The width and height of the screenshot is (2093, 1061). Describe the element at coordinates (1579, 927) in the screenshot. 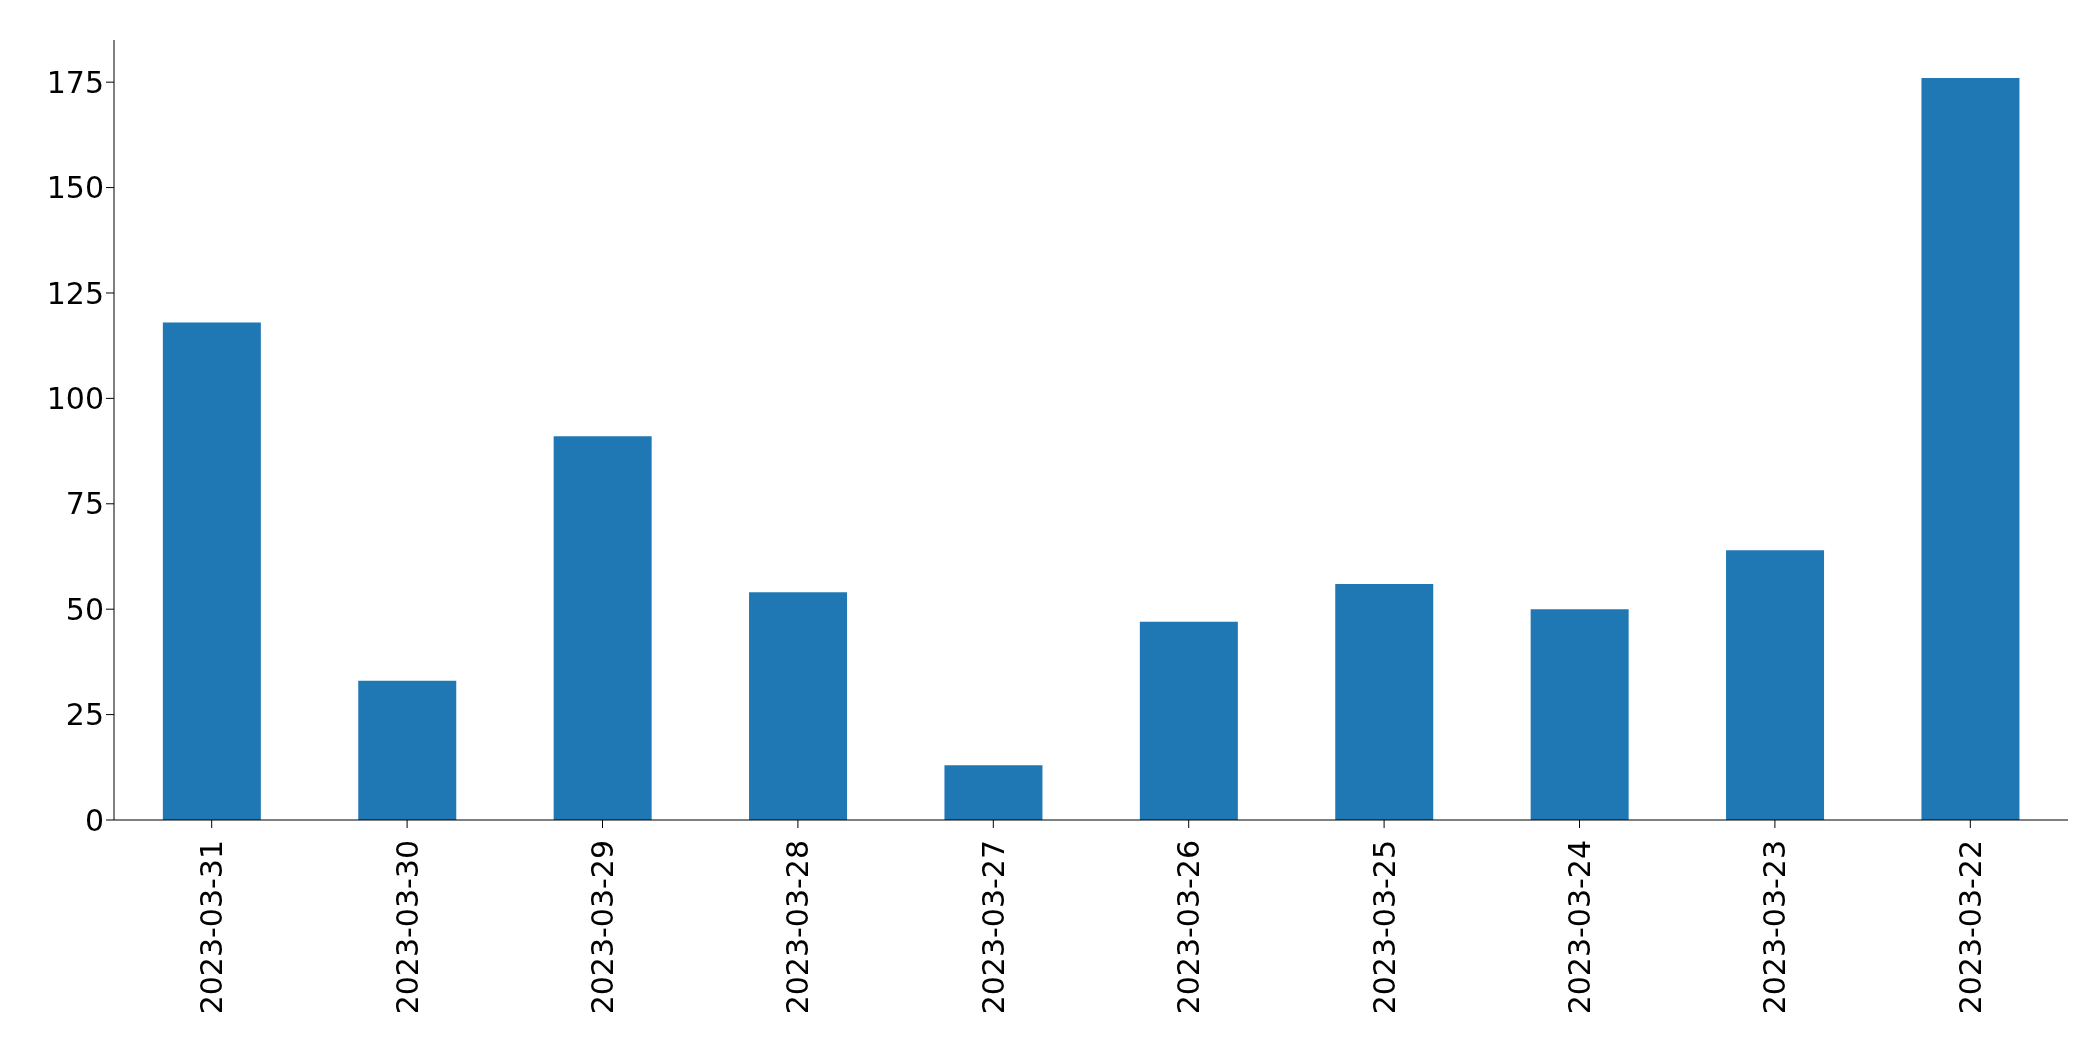

I see `x-tick-label: 2023-03-24` at that location.